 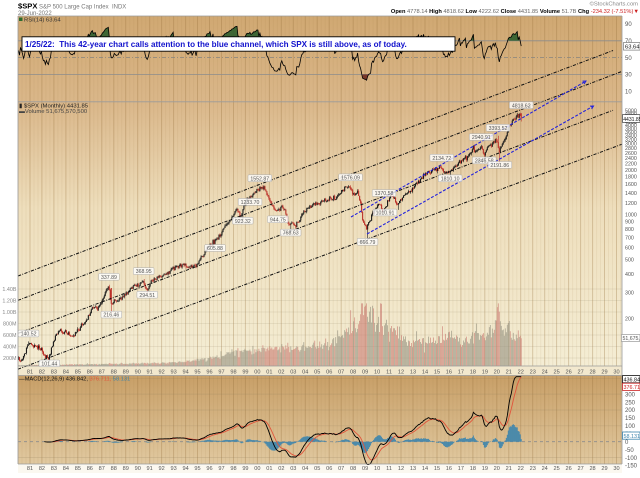 I want to click on svg-text: 2000, so click(x=631, y=171).